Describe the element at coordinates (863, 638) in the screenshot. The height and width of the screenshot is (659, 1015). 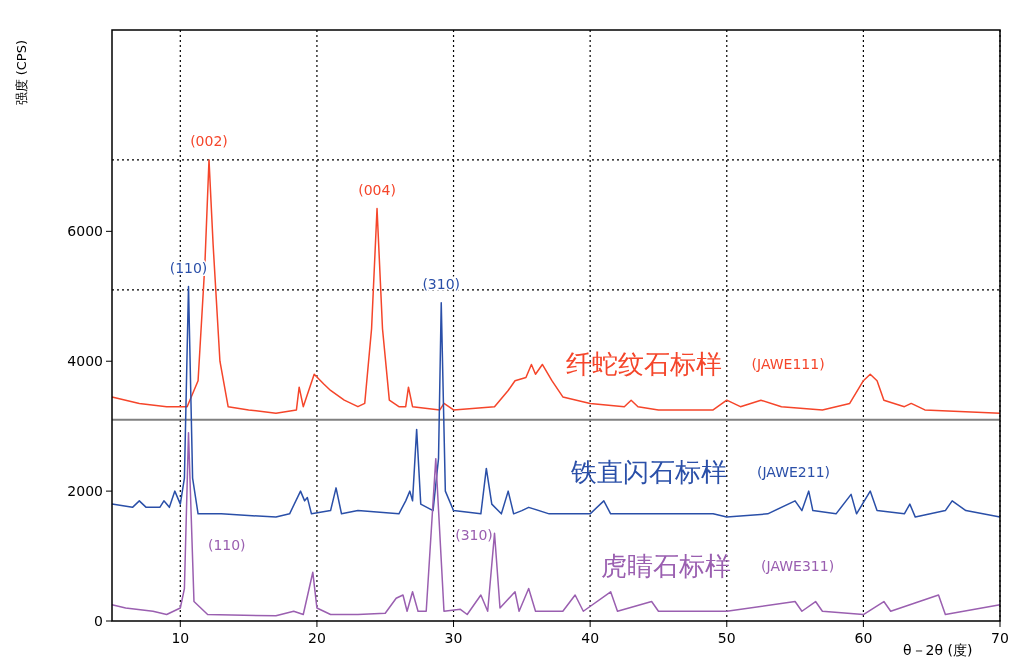
I see `x-tick-label: 60` at that location.